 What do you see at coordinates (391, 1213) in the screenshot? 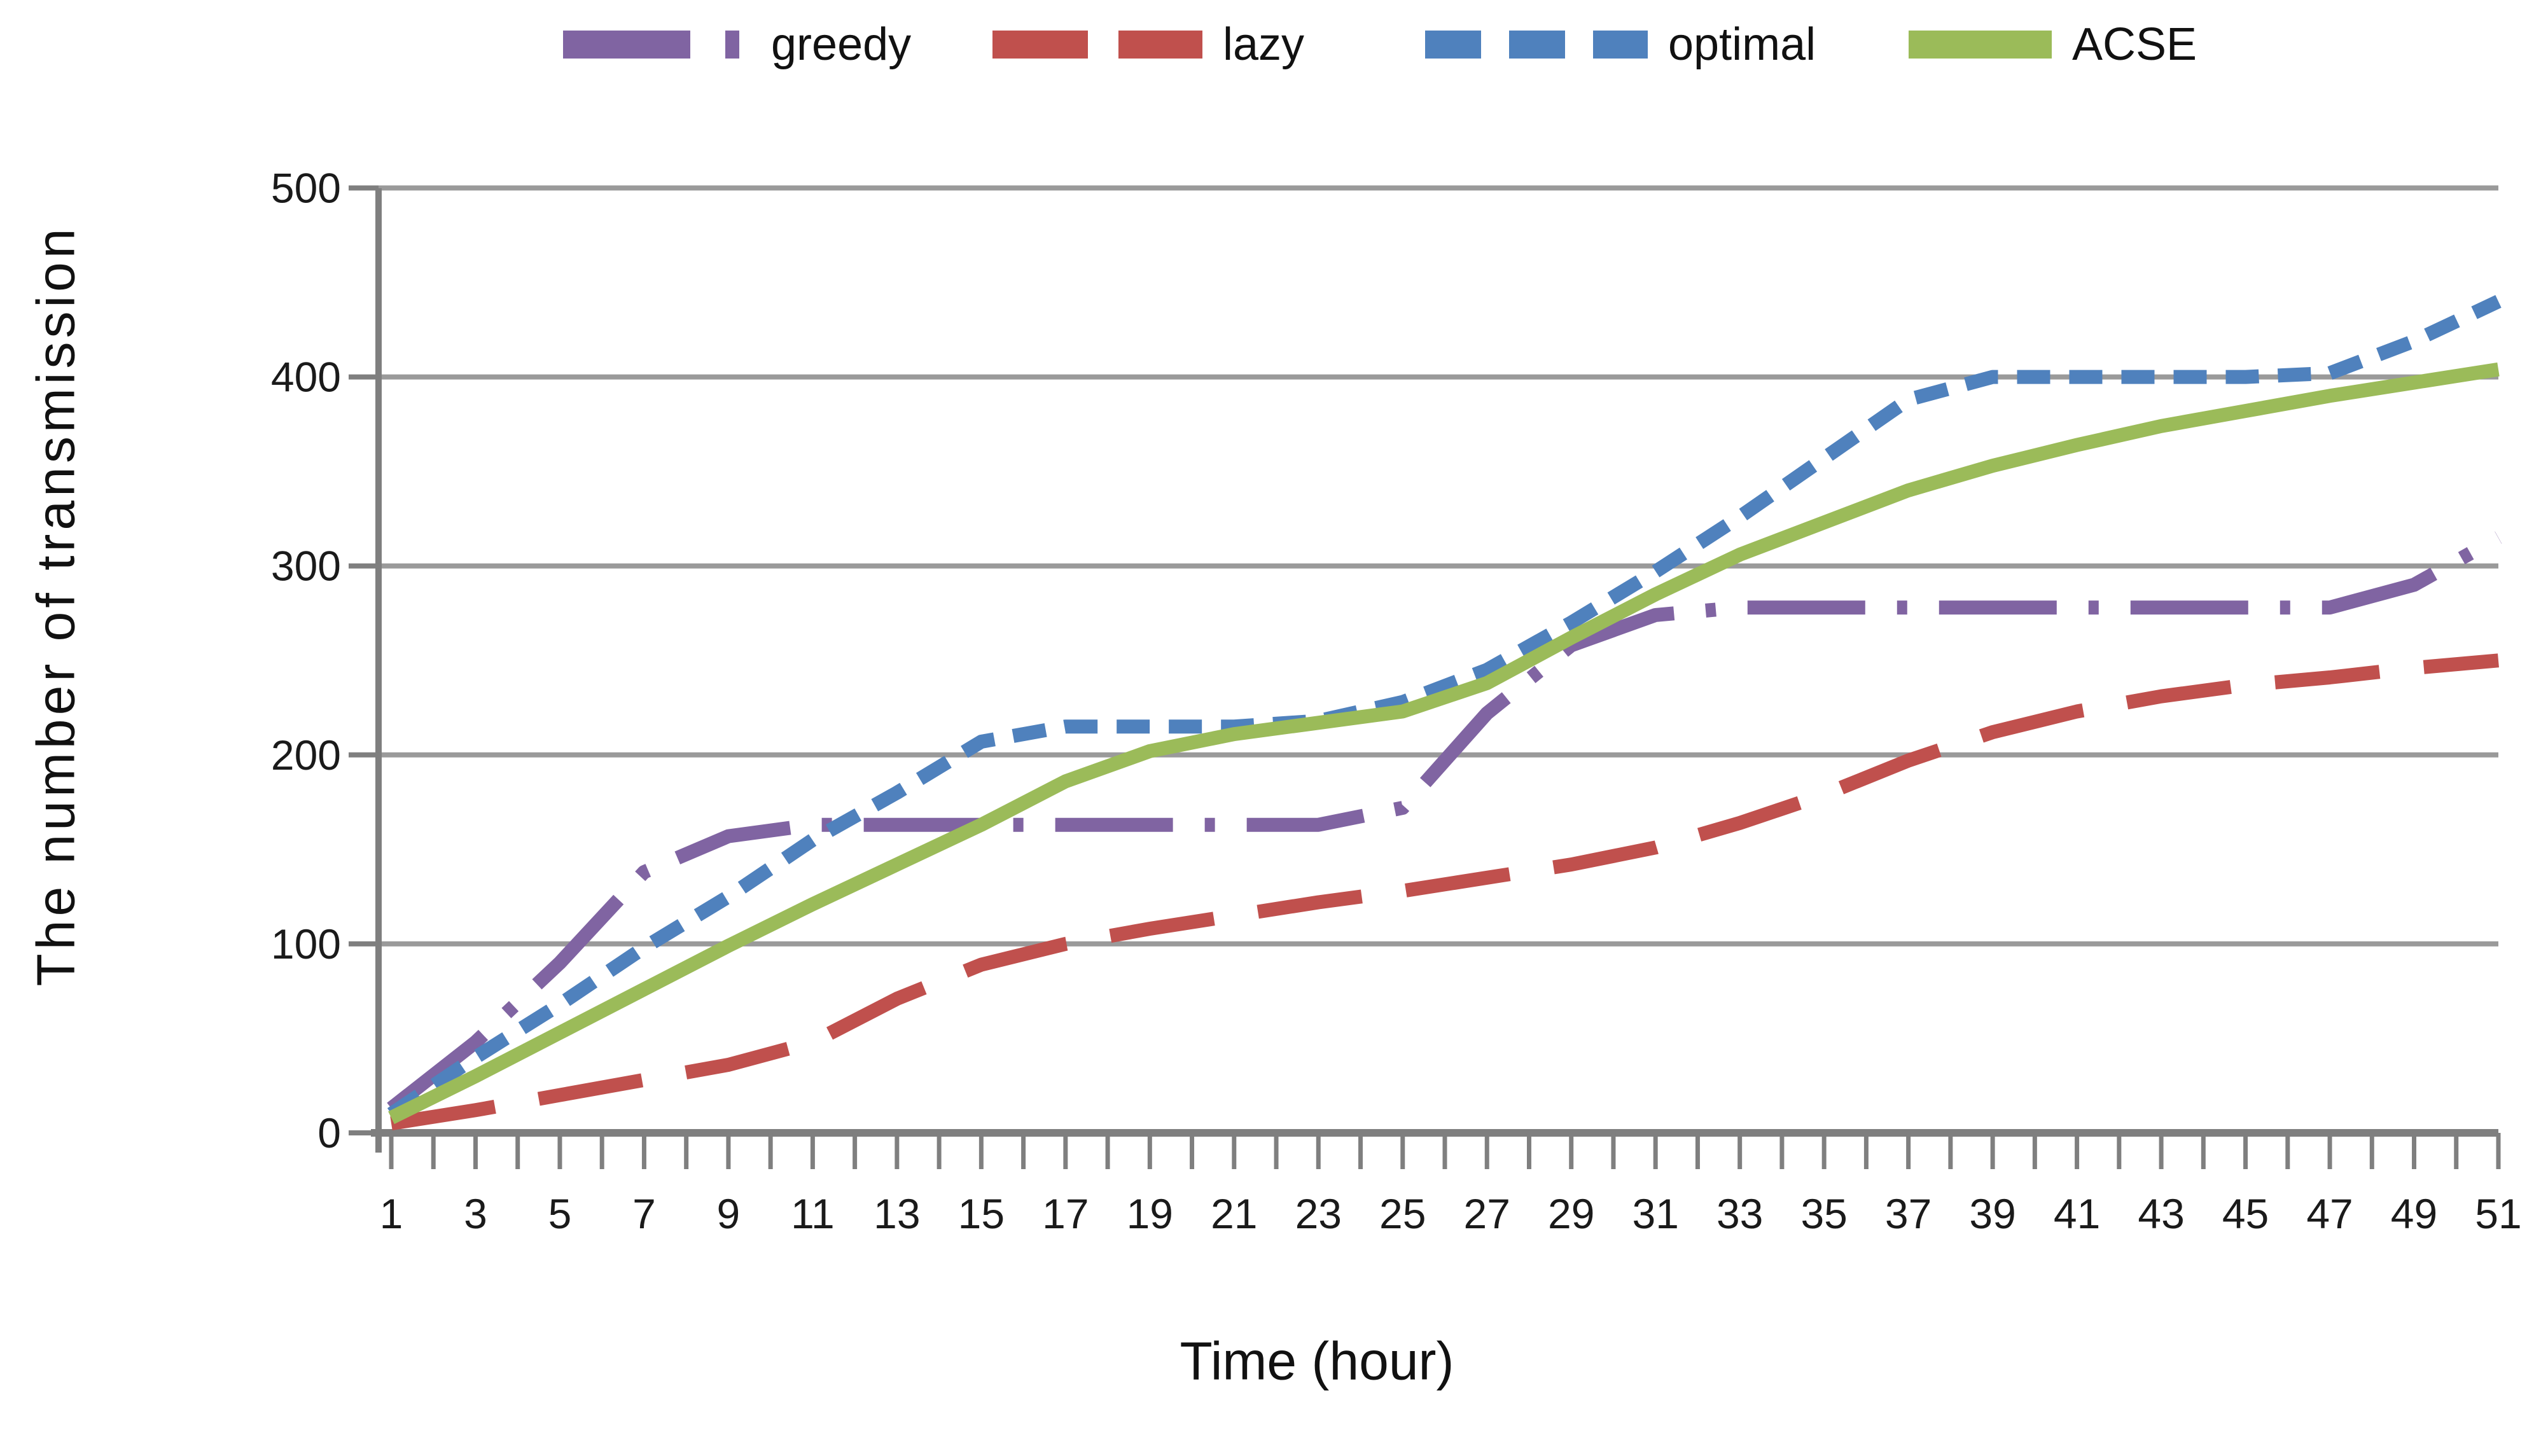
I see `x-tick-label: 1` at bounding box center [391, 1213].